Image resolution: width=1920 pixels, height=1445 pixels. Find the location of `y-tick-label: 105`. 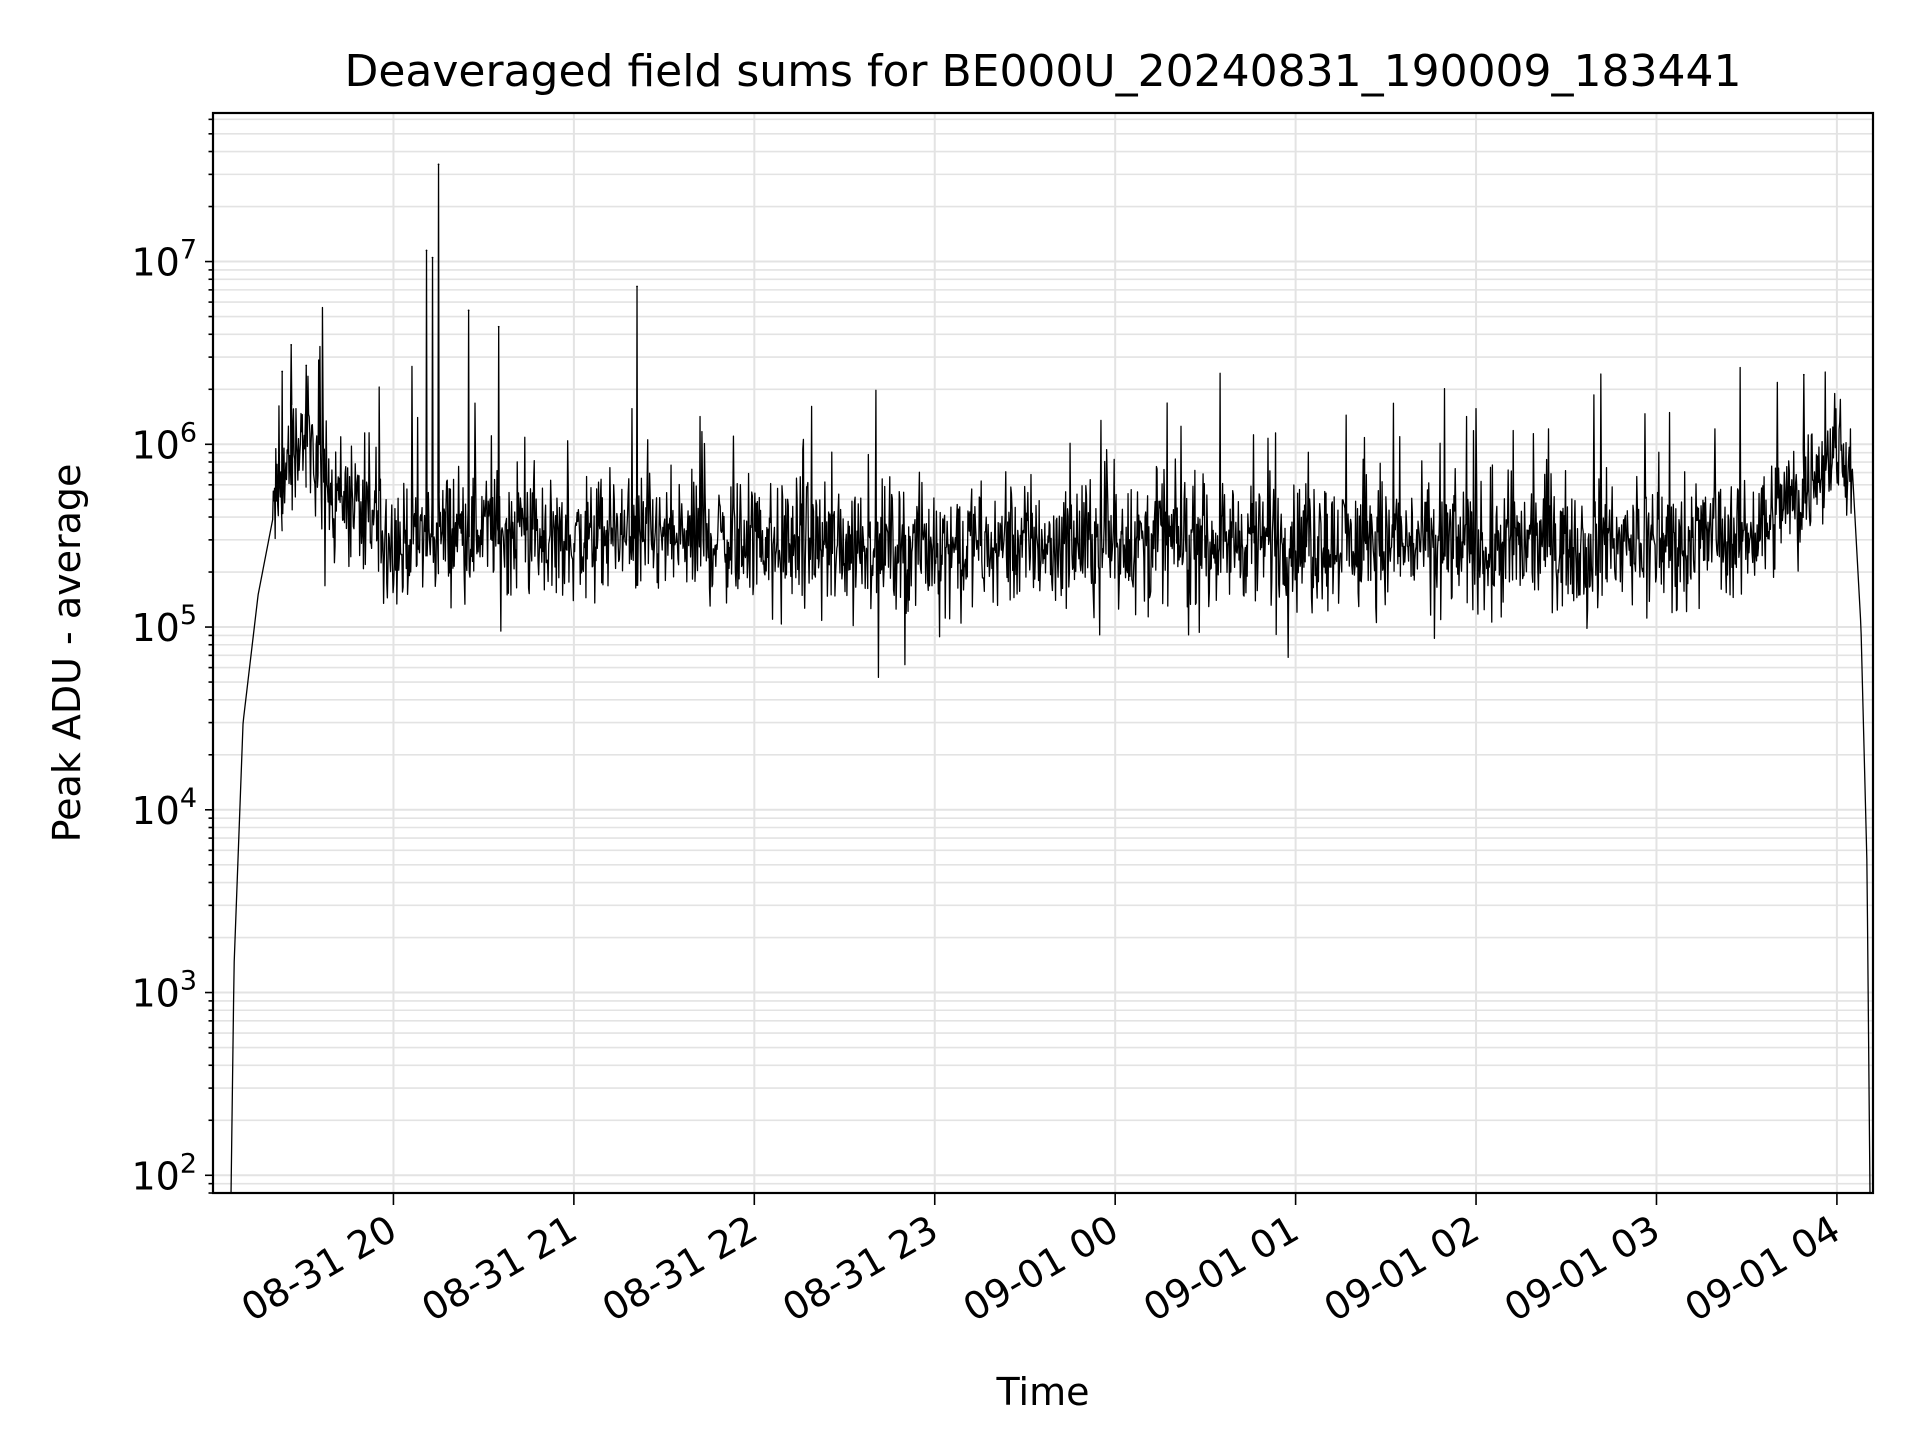

y-tick-label: 105 is located at coordinates (164, 625).